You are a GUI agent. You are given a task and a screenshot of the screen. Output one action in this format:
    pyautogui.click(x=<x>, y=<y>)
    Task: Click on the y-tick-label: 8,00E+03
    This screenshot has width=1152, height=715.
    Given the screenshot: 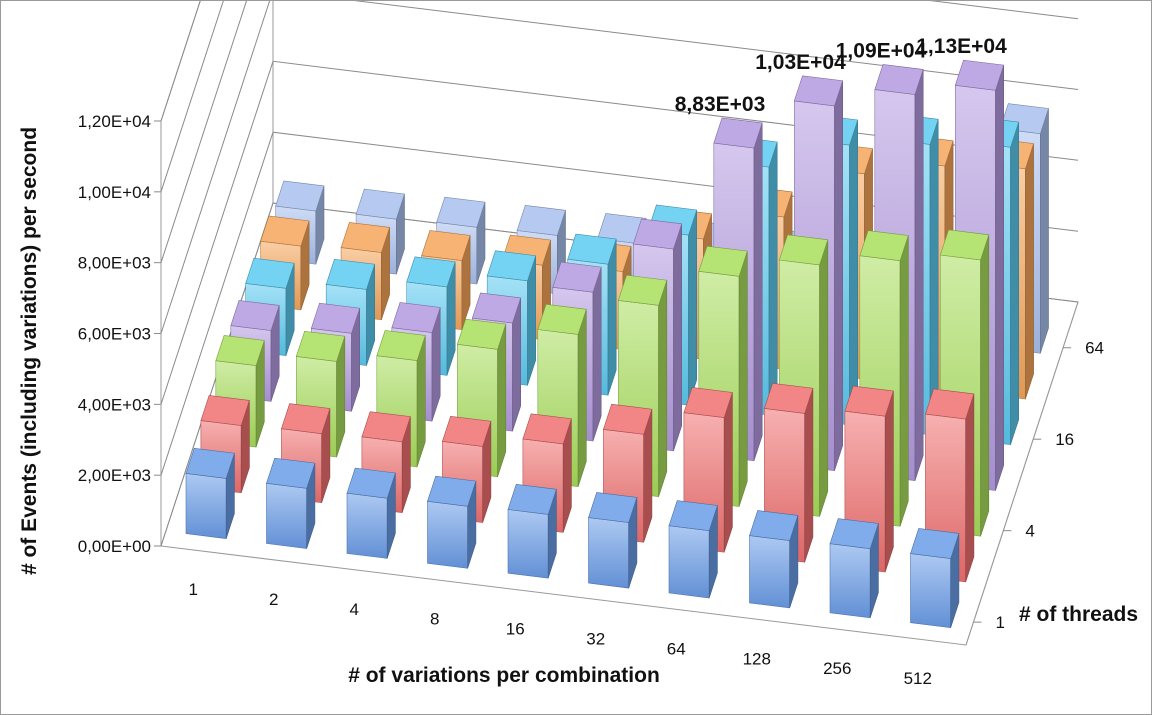 What is the action you would take?
    pyautogui.click(x=114, y=263)
    